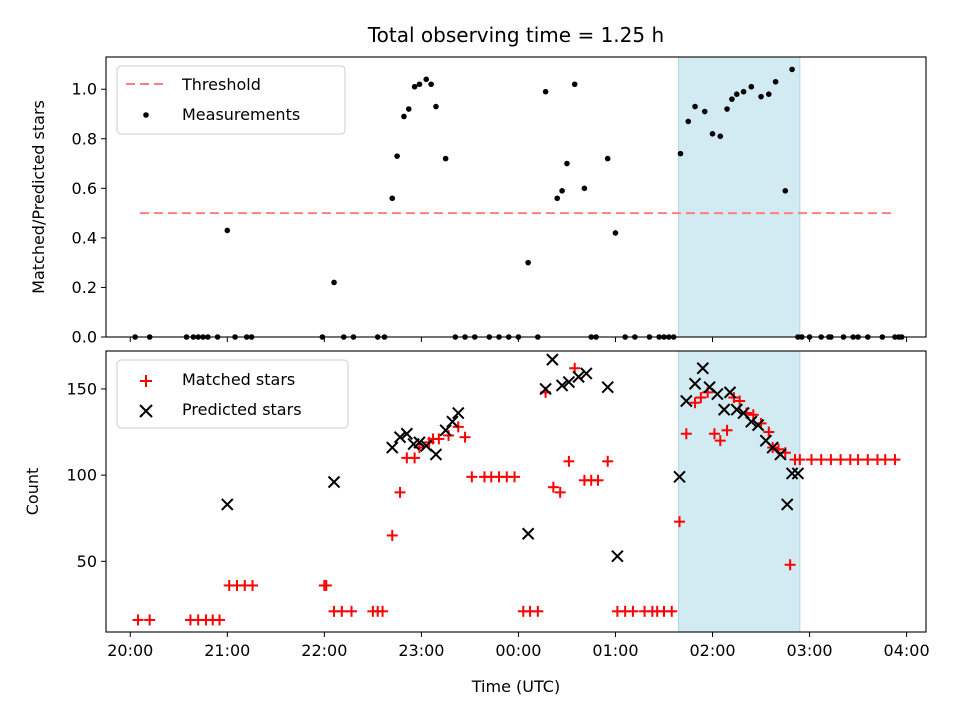 The image size is (960, 720). Describe the element at coordinates (238, 379) in the screenshot. I see `legend-matched-label: Matched stars` at that location.